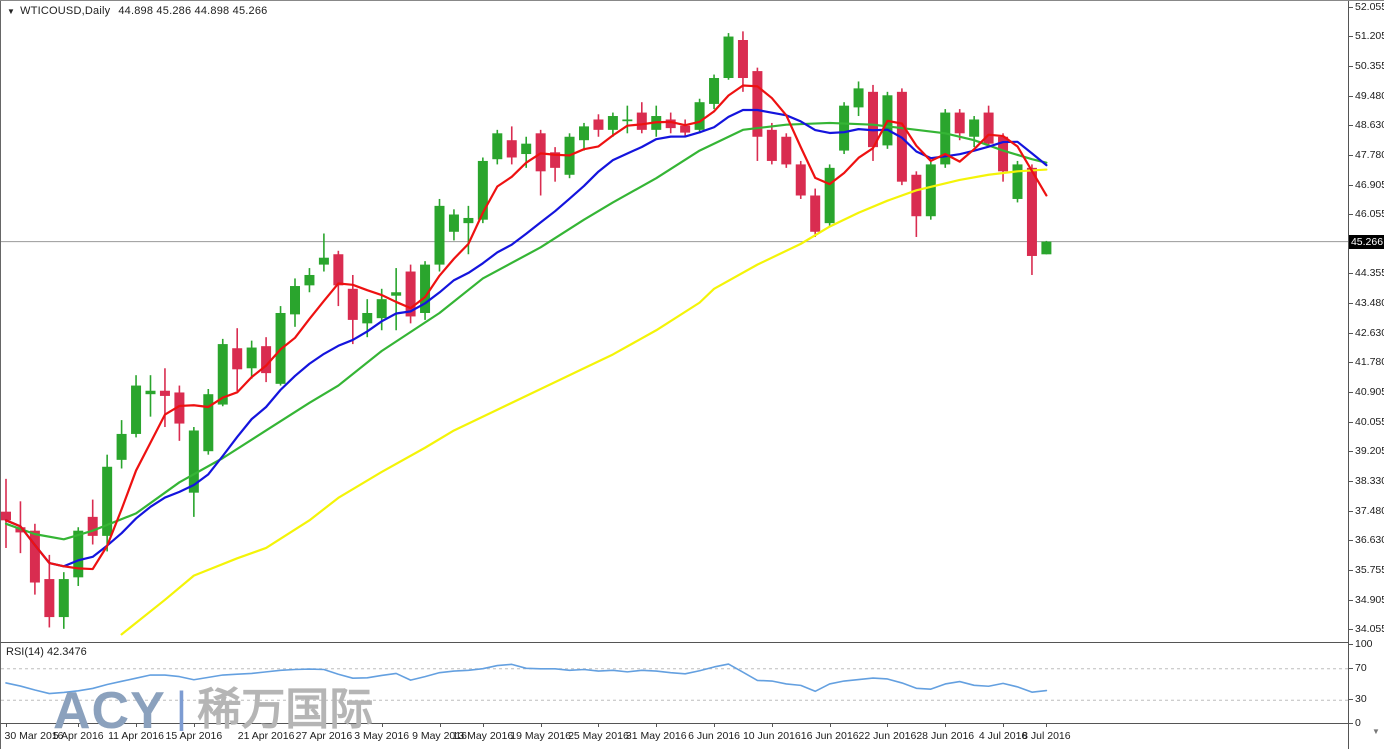  What do you see at coordinates (945, 736) in the screenshot?
I see `date-axis-label: 28 Jun 2016` at bounding box center [945, 736].